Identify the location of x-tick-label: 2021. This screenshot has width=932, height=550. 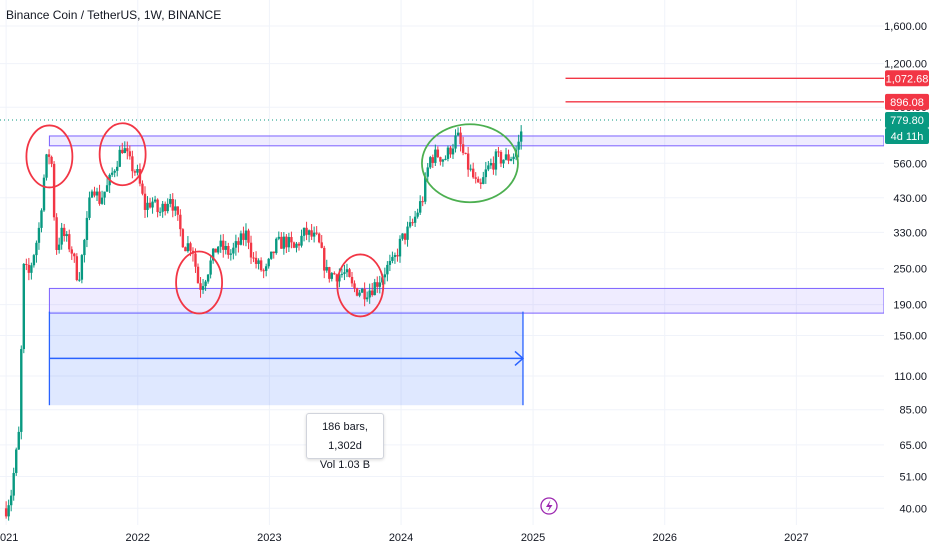
(9, 538).